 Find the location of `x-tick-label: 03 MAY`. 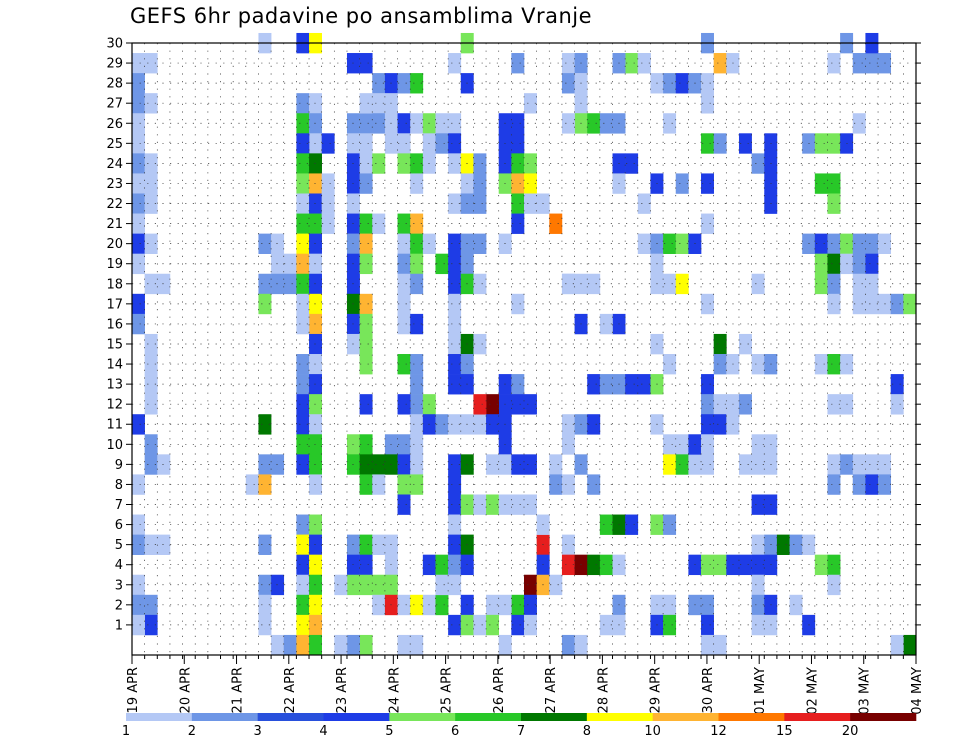

x-tick-label: 03 MAY is located at coordinates (865, 691).